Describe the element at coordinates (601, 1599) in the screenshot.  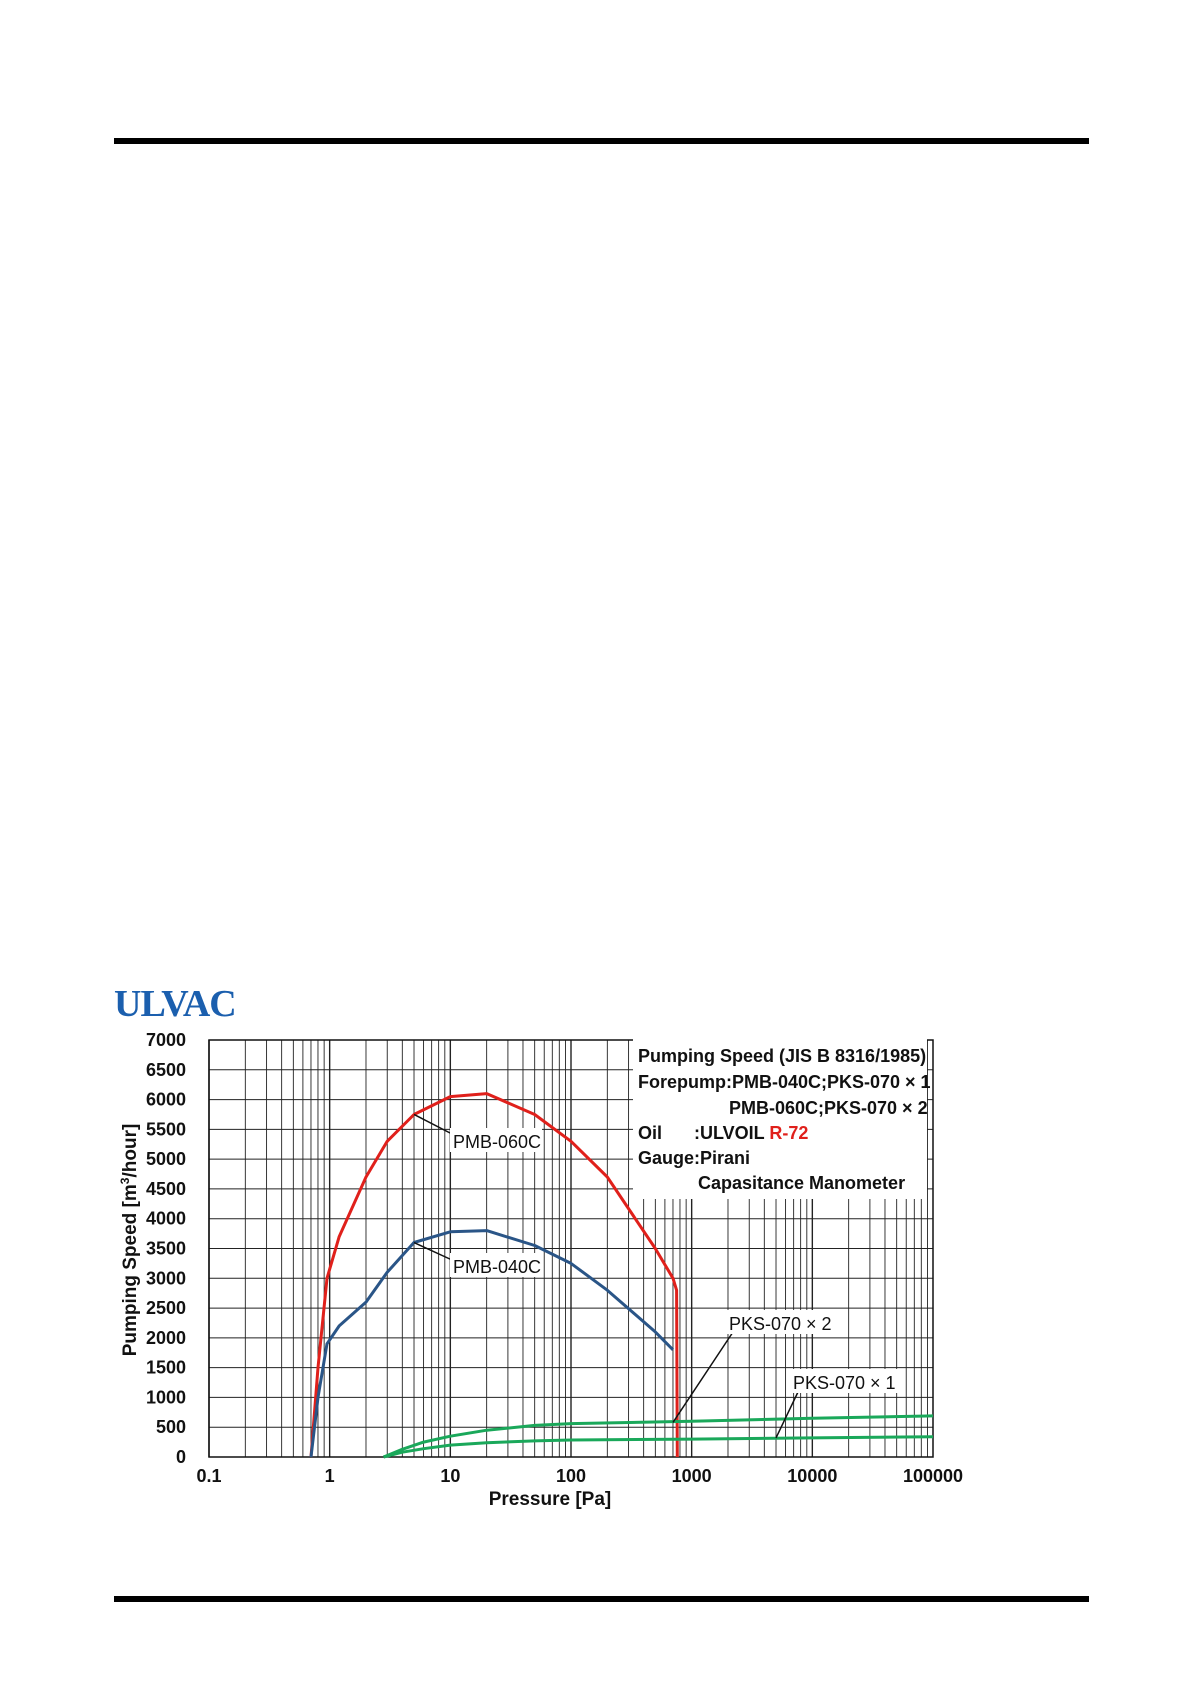
I see `bottom-rule` at that location.